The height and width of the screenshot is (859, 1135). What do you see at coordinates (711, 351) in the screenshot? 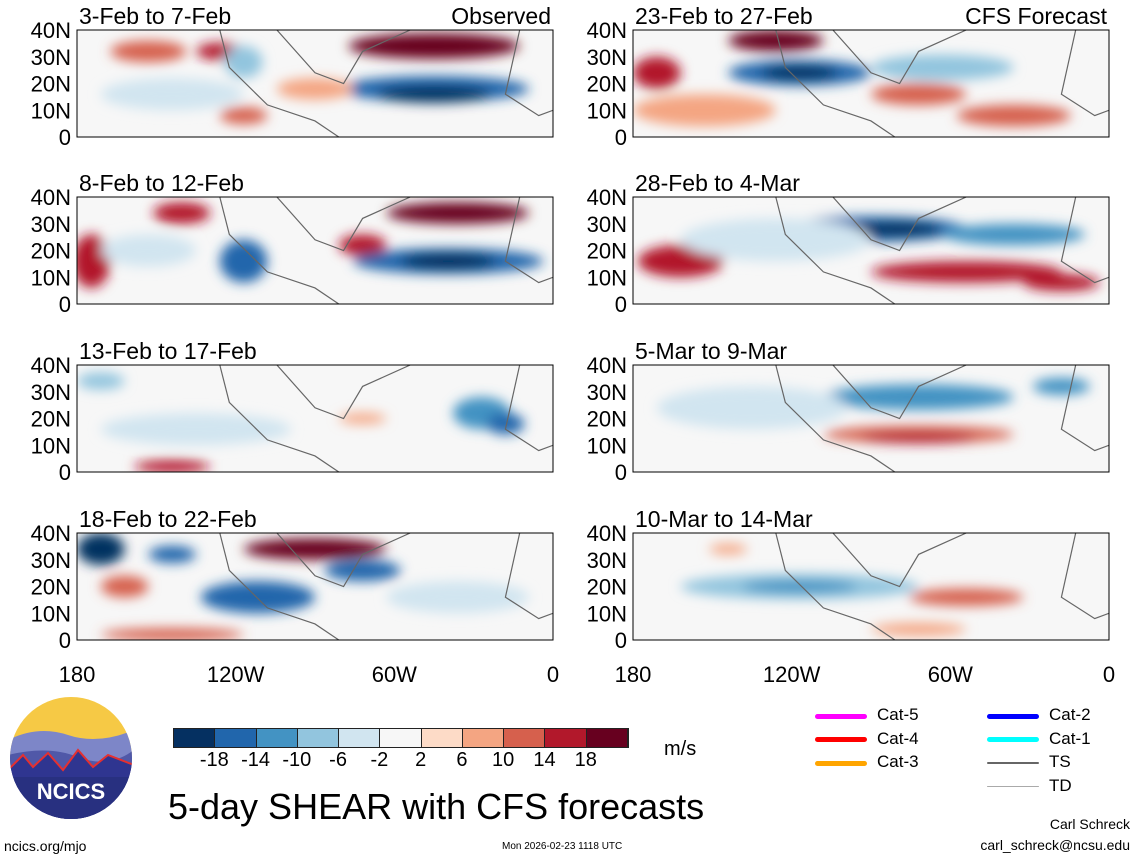
I see `panel-label: 5-Mar to 9-Mar` at bounding box center [711, 351].